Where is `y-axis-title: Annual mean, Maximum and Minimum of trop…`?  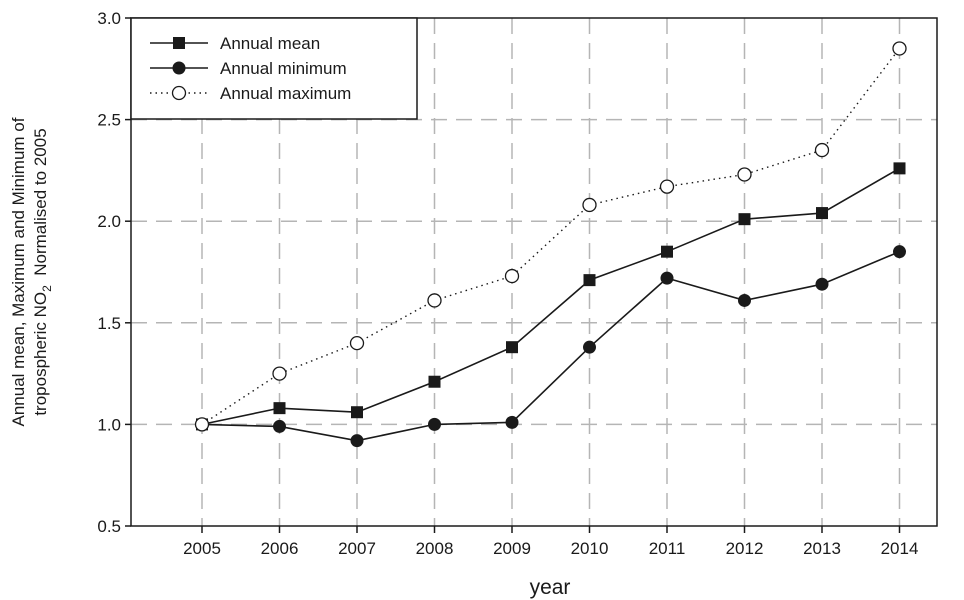
y-axis-title: Annual mean, Maximum and Minimum of trop… is located at coordinates (31, 271).